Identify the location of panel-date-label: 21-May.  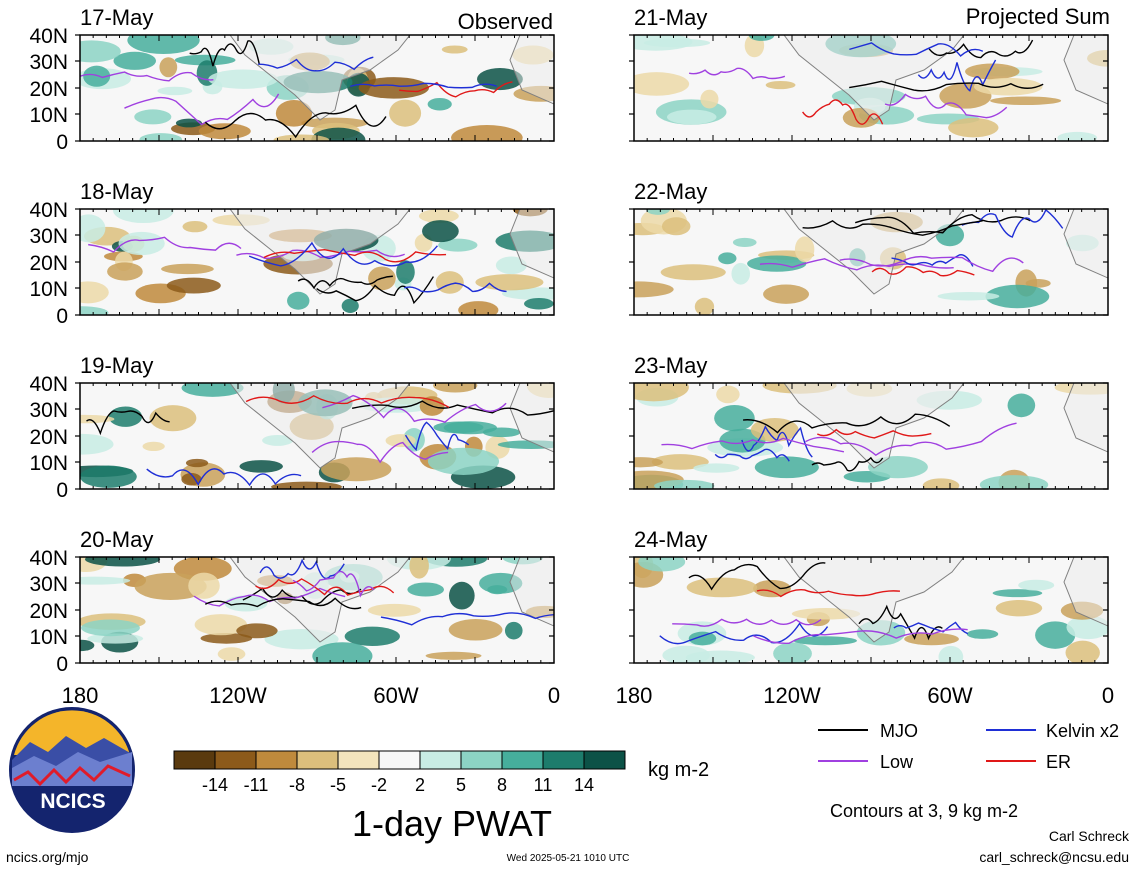
(670, 17).